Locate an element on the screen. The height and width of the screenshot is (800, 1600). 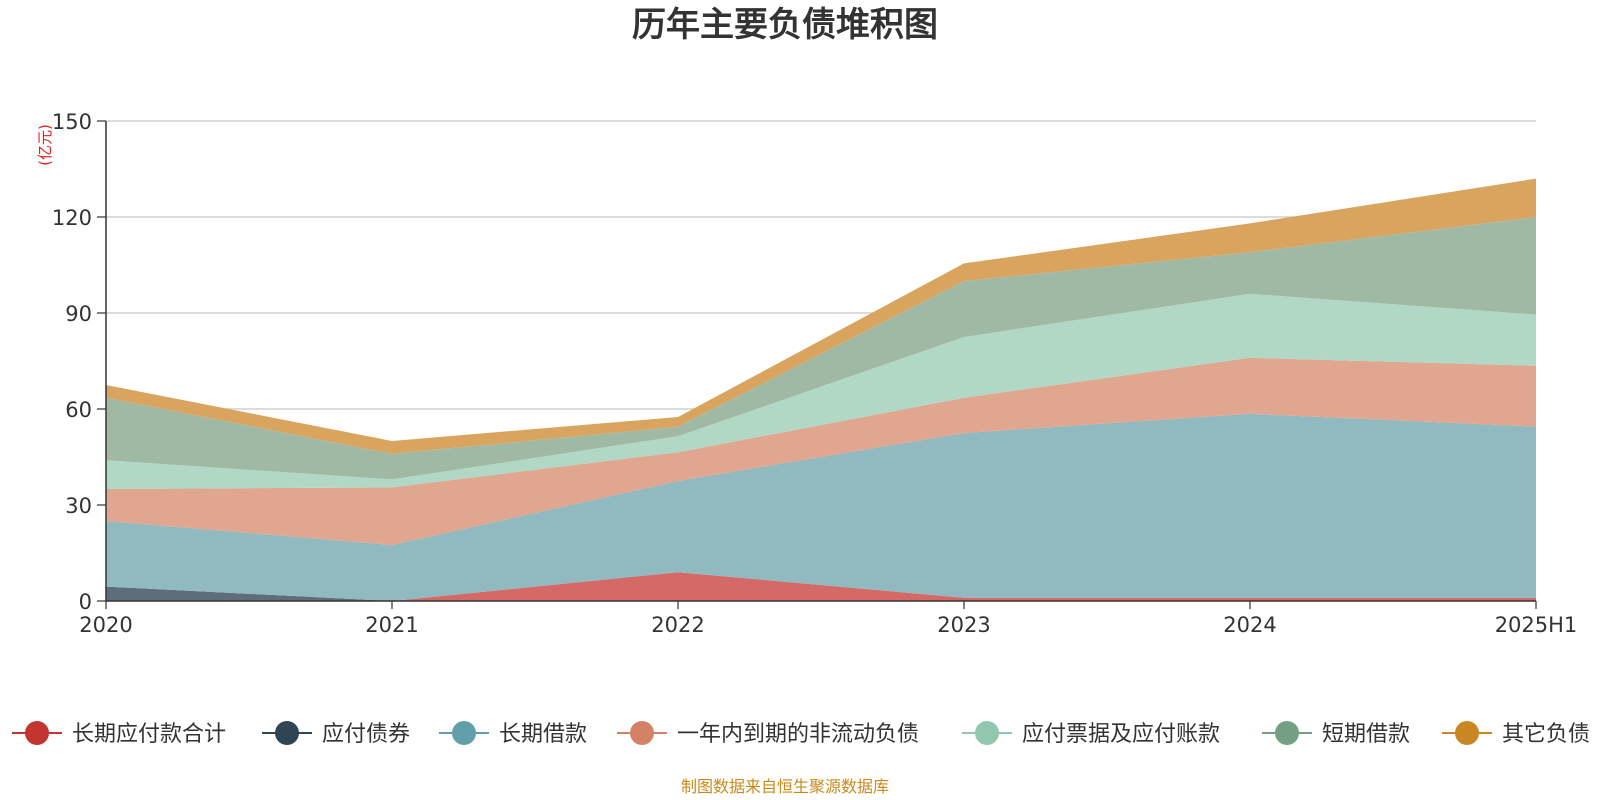
legend-item-4: 应付票据及应付账款 is located at coordinates (1091, 734).